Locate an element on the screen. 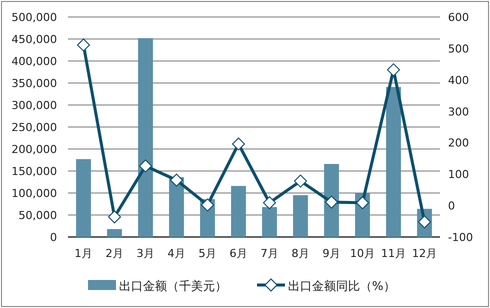 The image size is (490, 308). x-tick-label: 12月 is located at coordinates (424, 253).